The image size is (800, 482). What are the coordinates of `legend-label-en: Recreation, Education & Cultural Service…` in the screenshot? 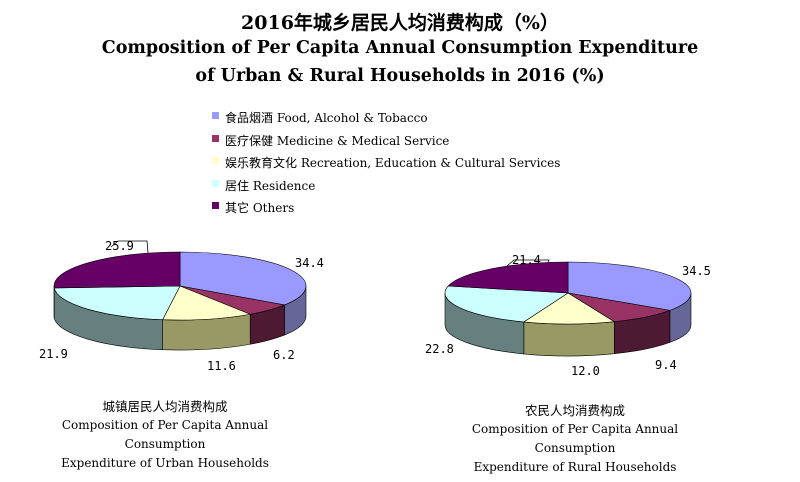 It's located at (430, 163).